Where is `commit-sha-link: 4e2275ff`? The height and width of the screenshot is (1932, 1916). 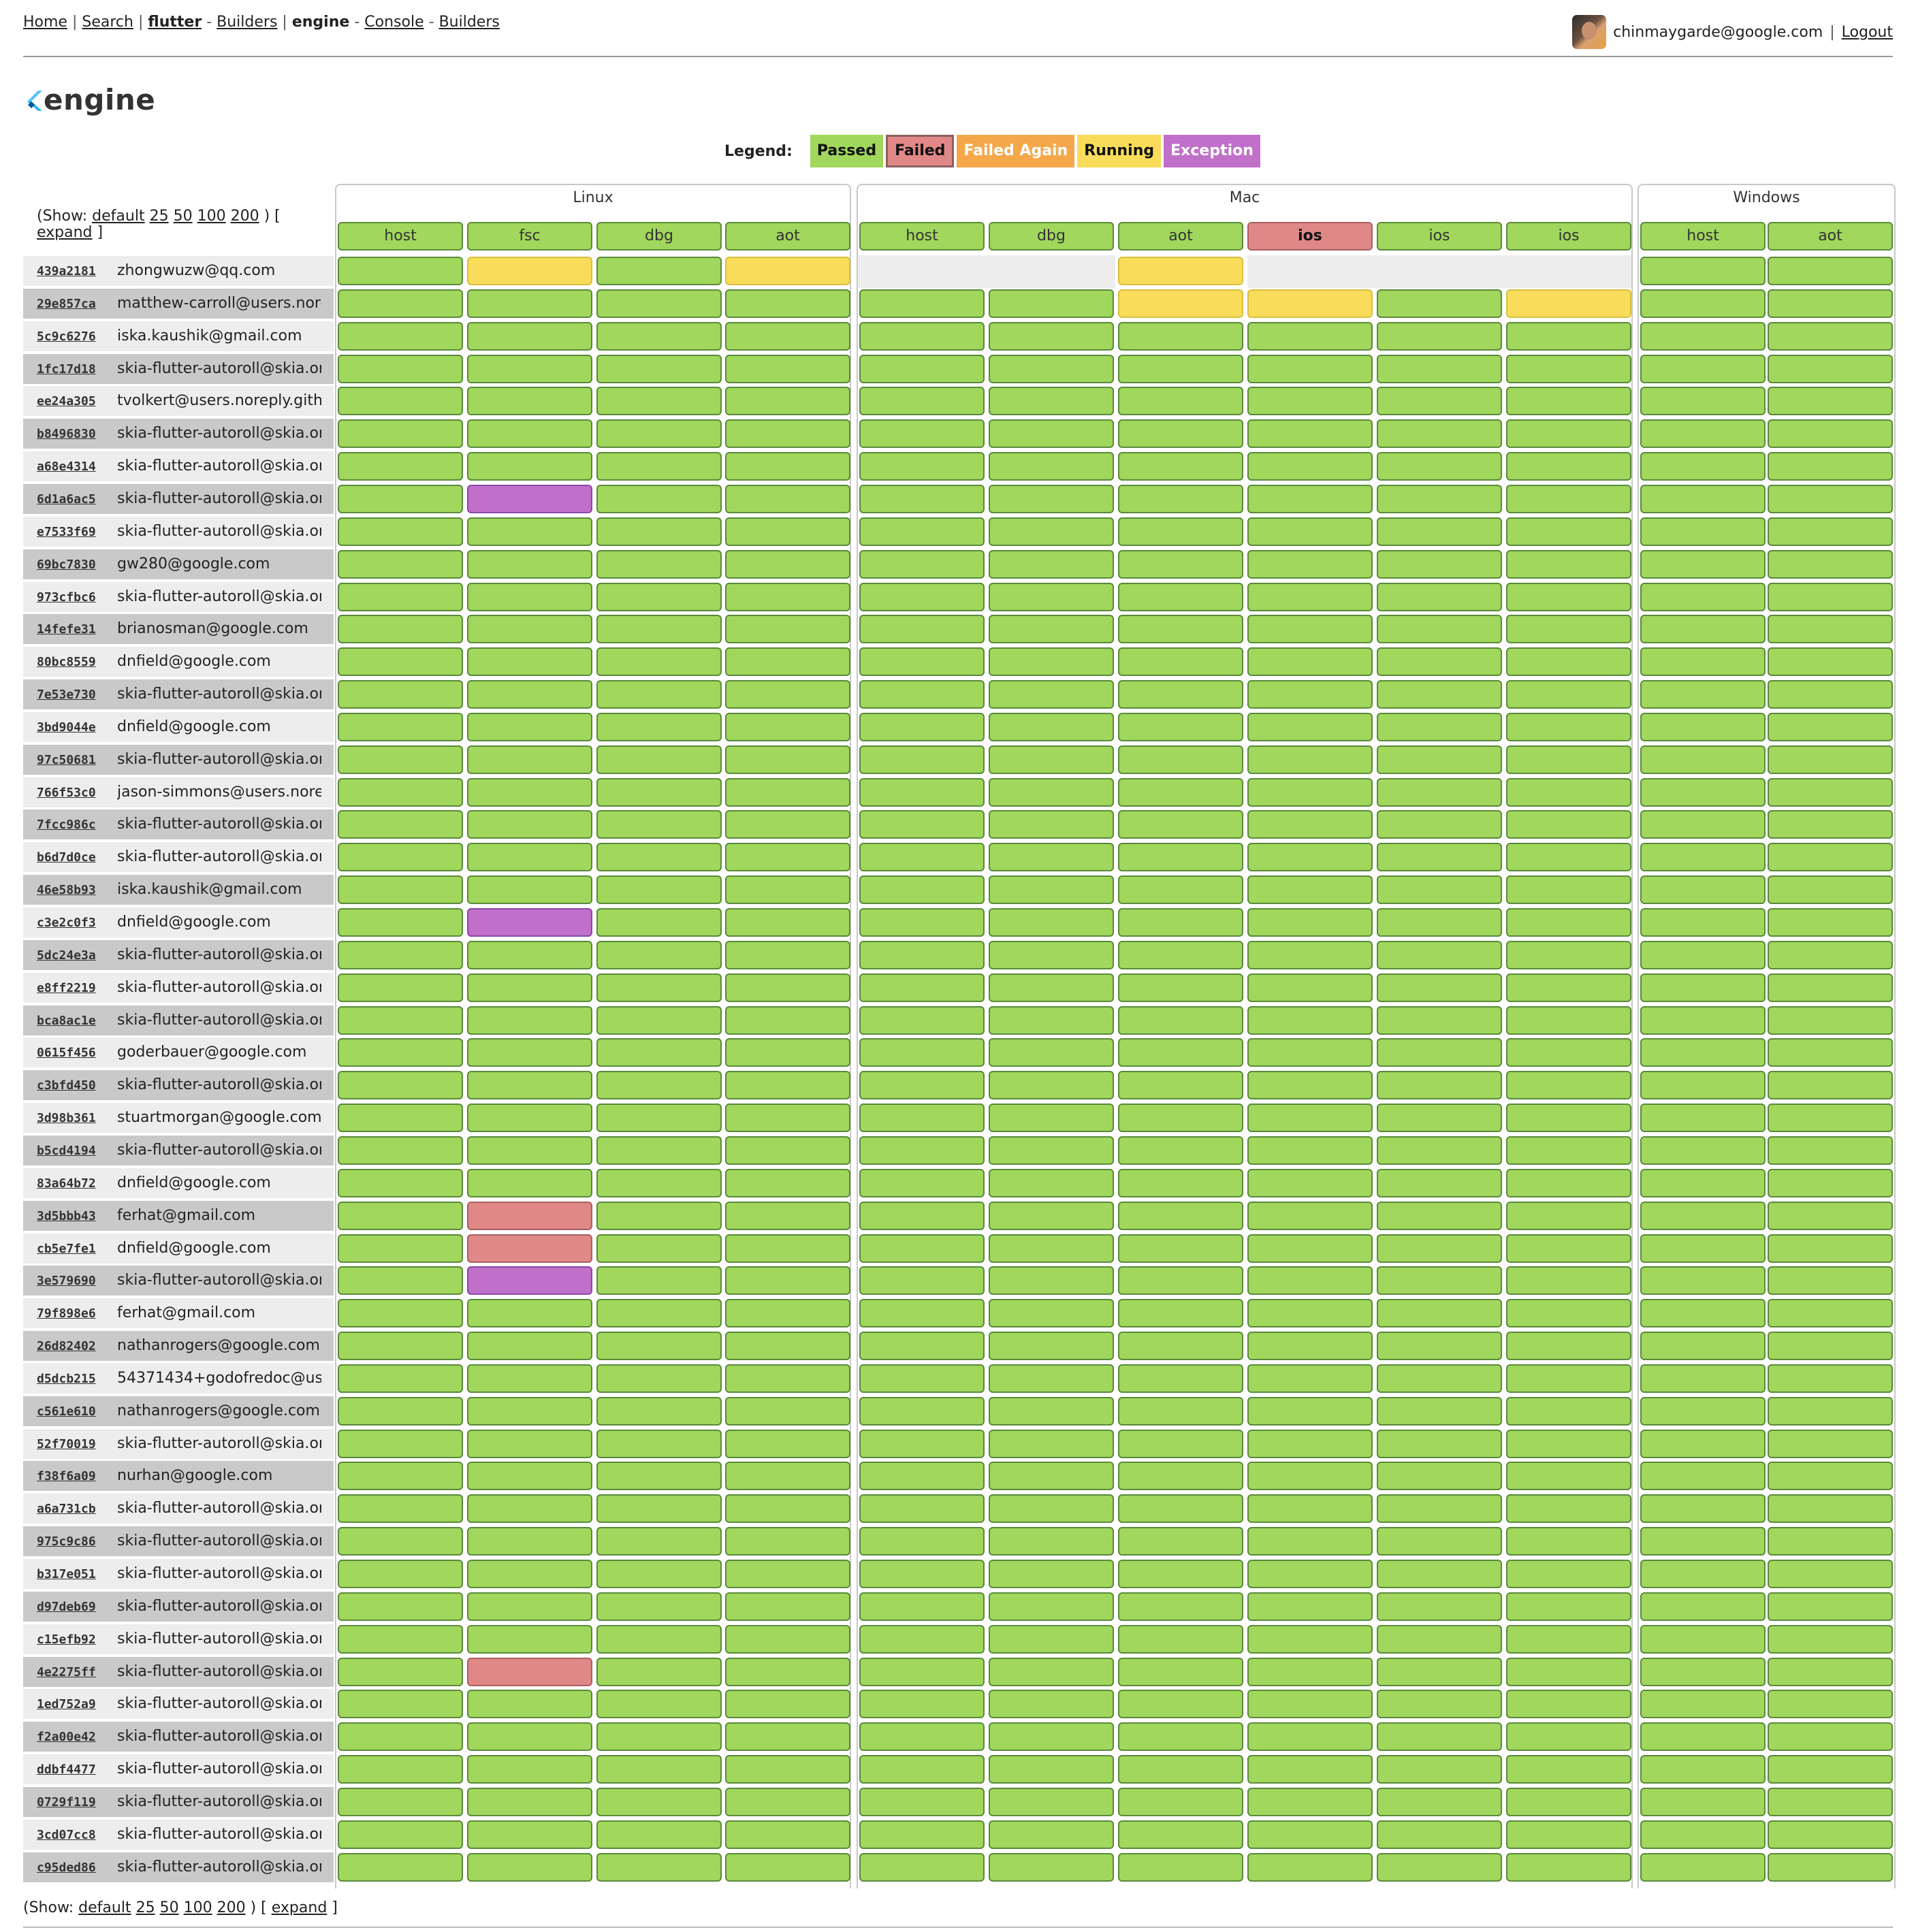 commit-sha-link: 4e2275ff is located at coordinates (66, 1671).